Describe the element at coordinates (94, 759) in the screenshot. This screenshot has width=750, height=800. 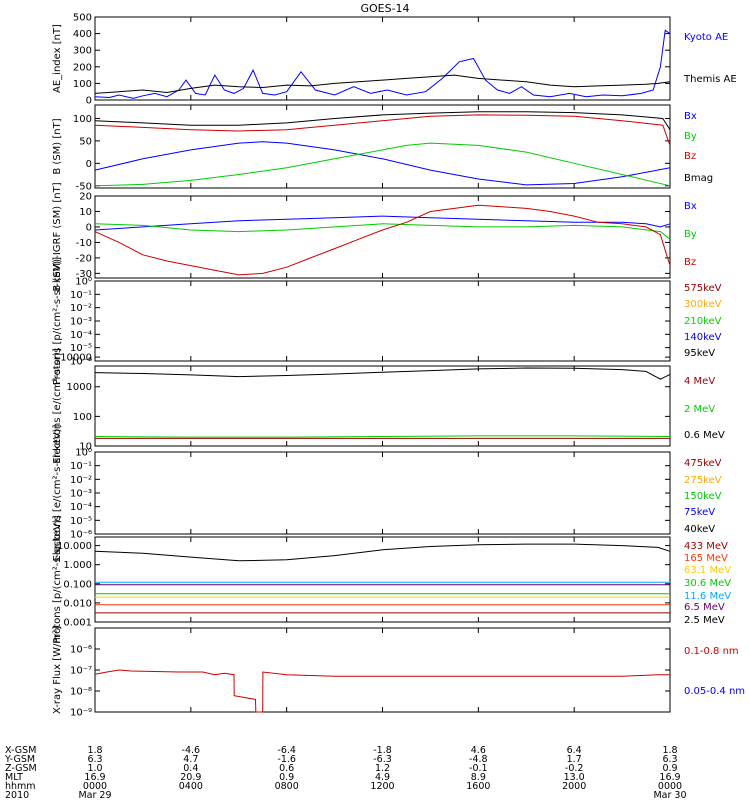
I see `ephemeris-value: 6.3` at that location.